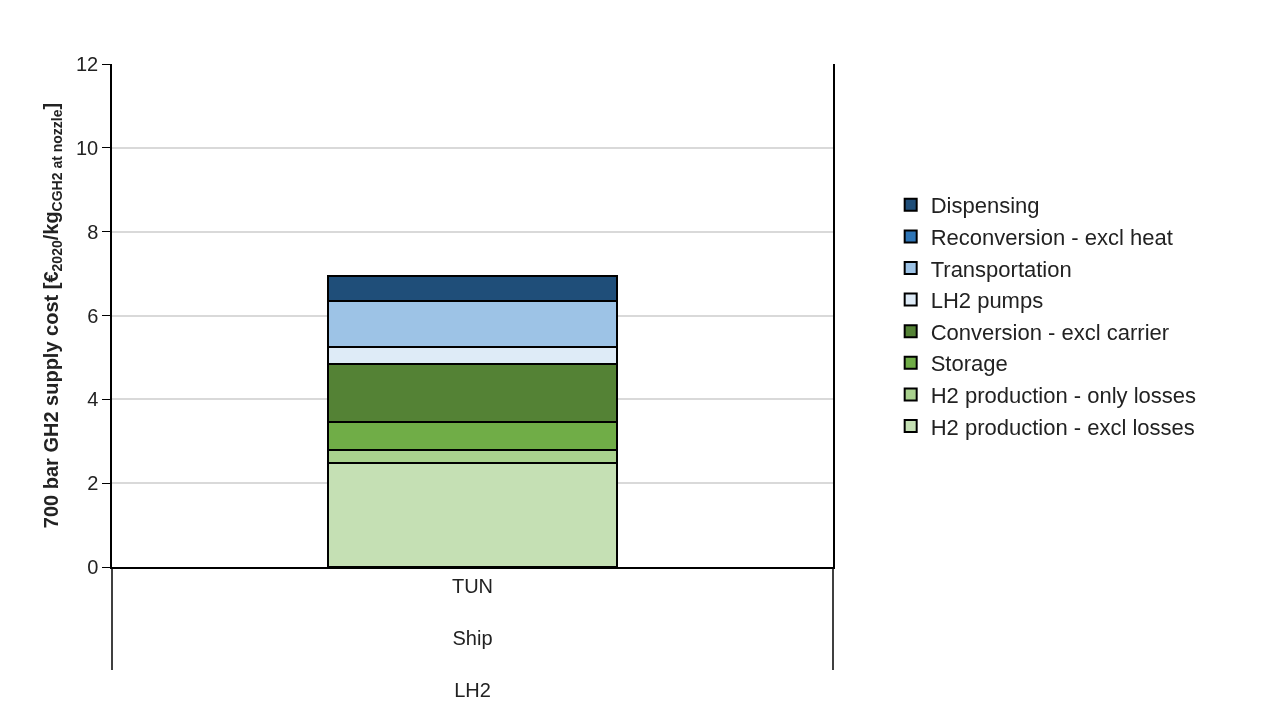 This screenshot has height=723, width=1277. I want to click on legend-label: Conversion - excl carrier, so click(1050, 332).